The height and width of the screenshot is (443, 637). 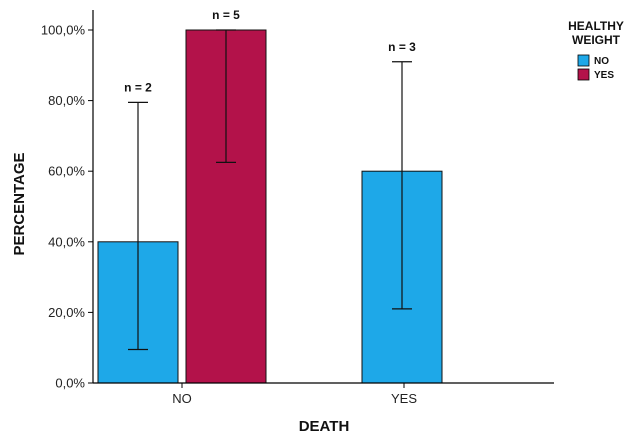 I want to click on y-tick-label: 100,0%, so click(x=63, y=30).